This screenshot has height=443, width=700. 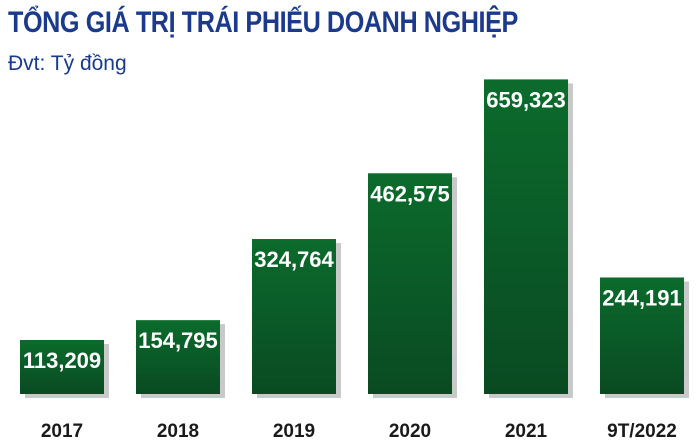 I want to click on bar-2019, so click(x=294, y=316).